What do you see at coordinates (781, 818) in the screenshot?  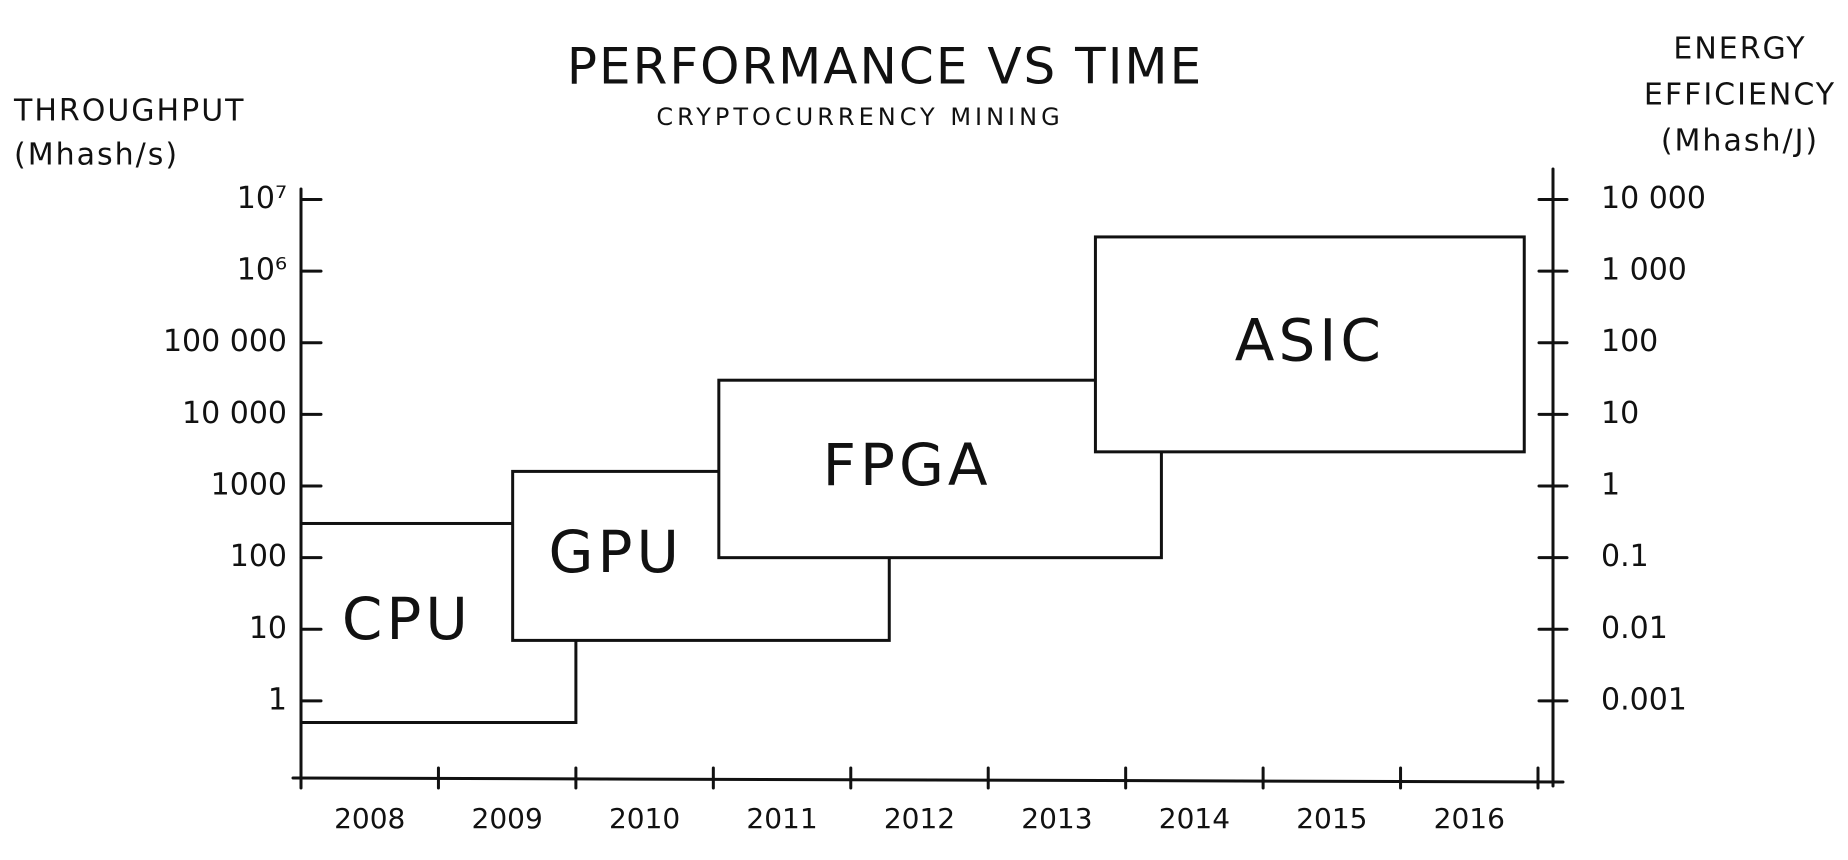 I see `x-tick-label: 2011` at bounding box center [781, 818].